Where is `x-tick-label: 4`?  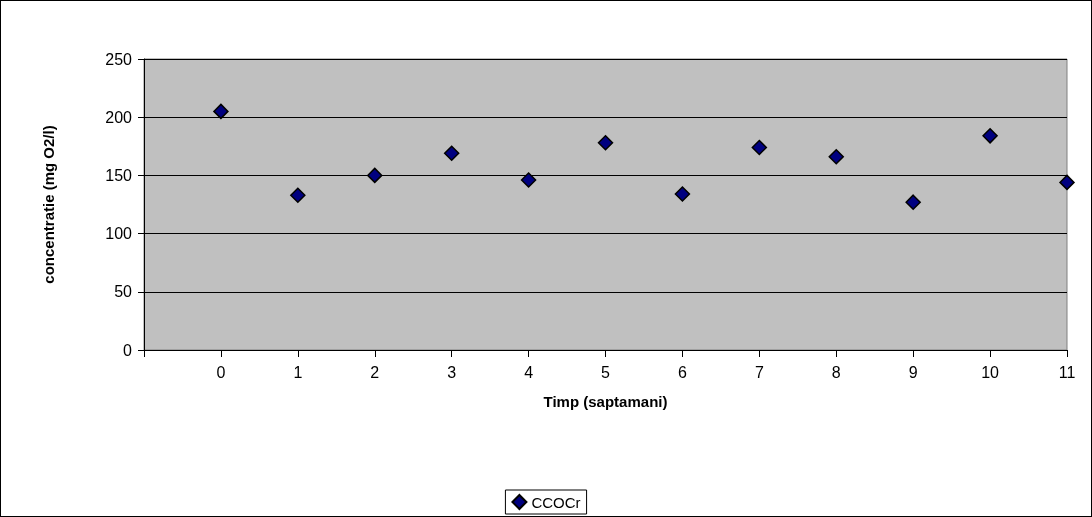 x-tick-label: 4 is located at coordinates (529, 372).